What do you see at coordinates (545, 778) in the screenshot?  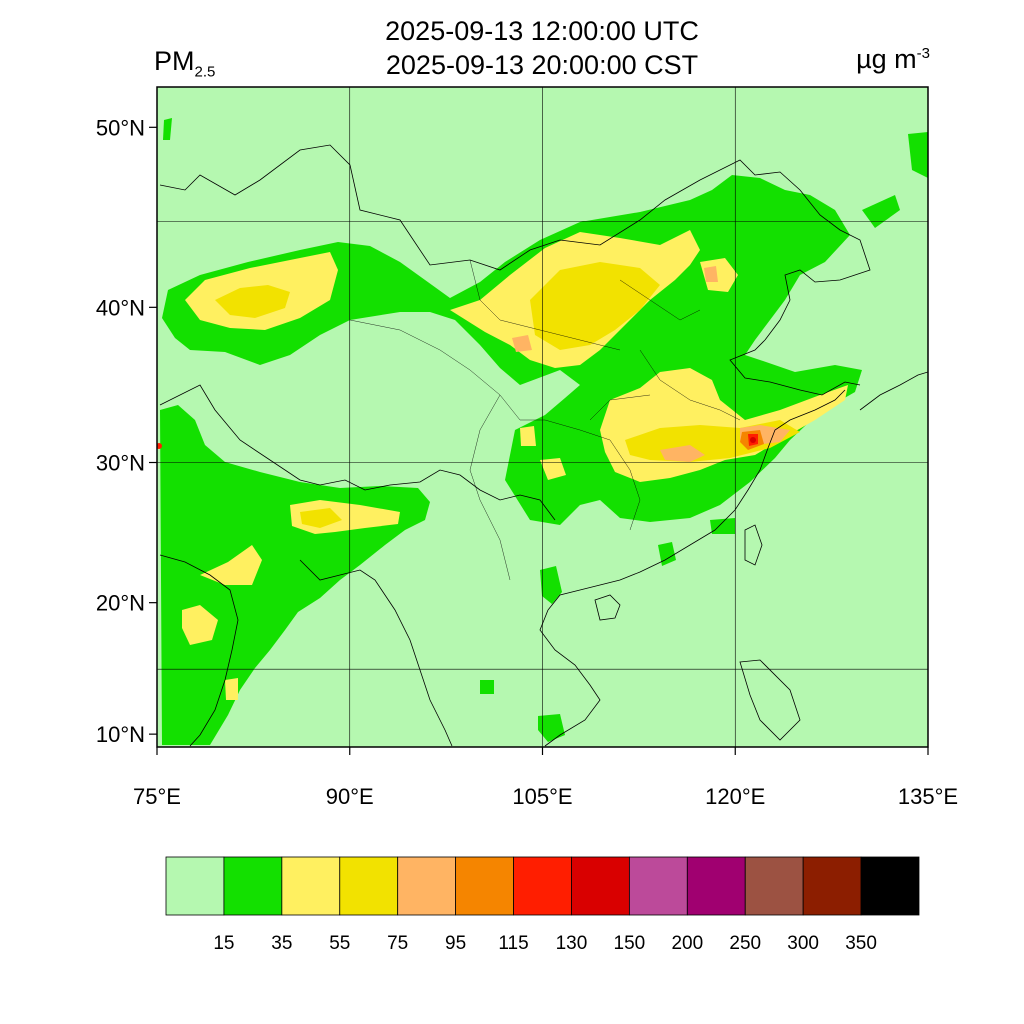 I see `longitude-ticks: 75°E 90°E 105°E 120°E 135°E` at bounding box center [545, 778].